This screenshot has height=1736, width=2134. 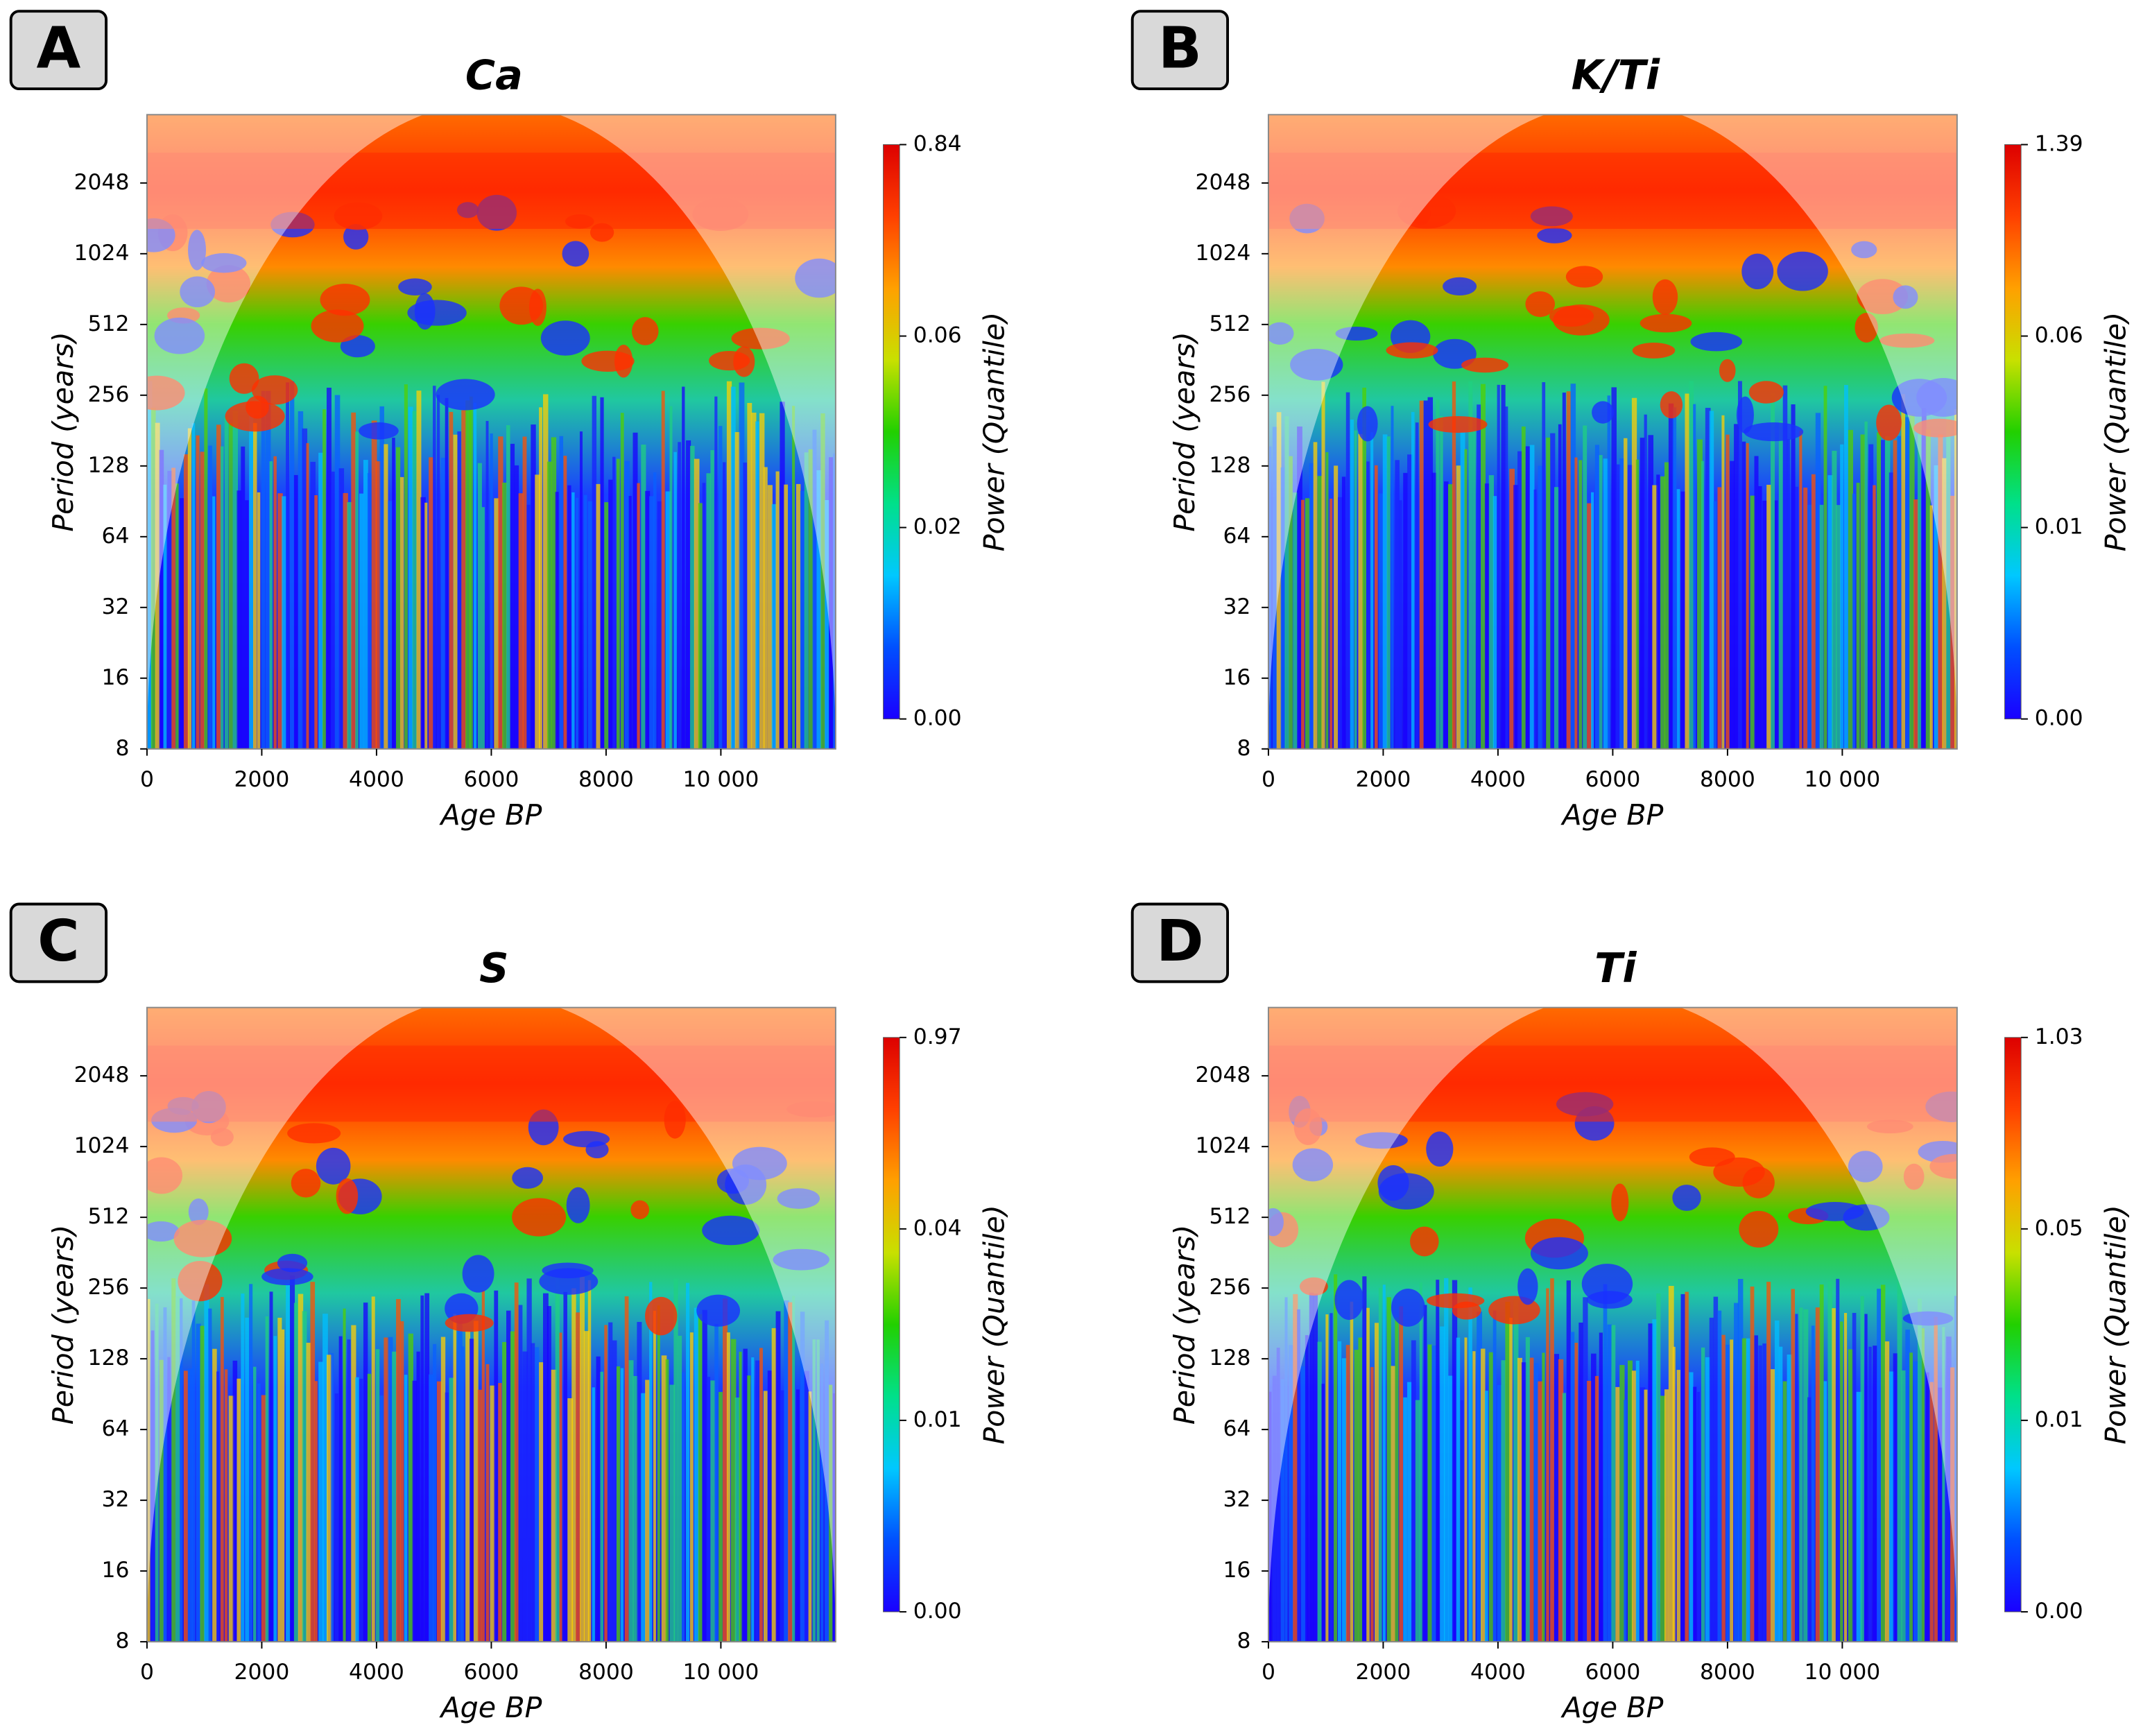 I want to click on y-tick-label: 128, so click(x=109, y=465).